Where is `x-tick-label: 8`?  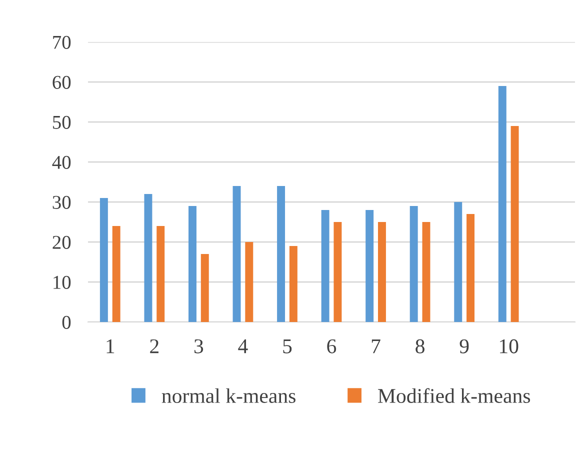
x-tick-label: 8 is located at coordinates (420, 346).